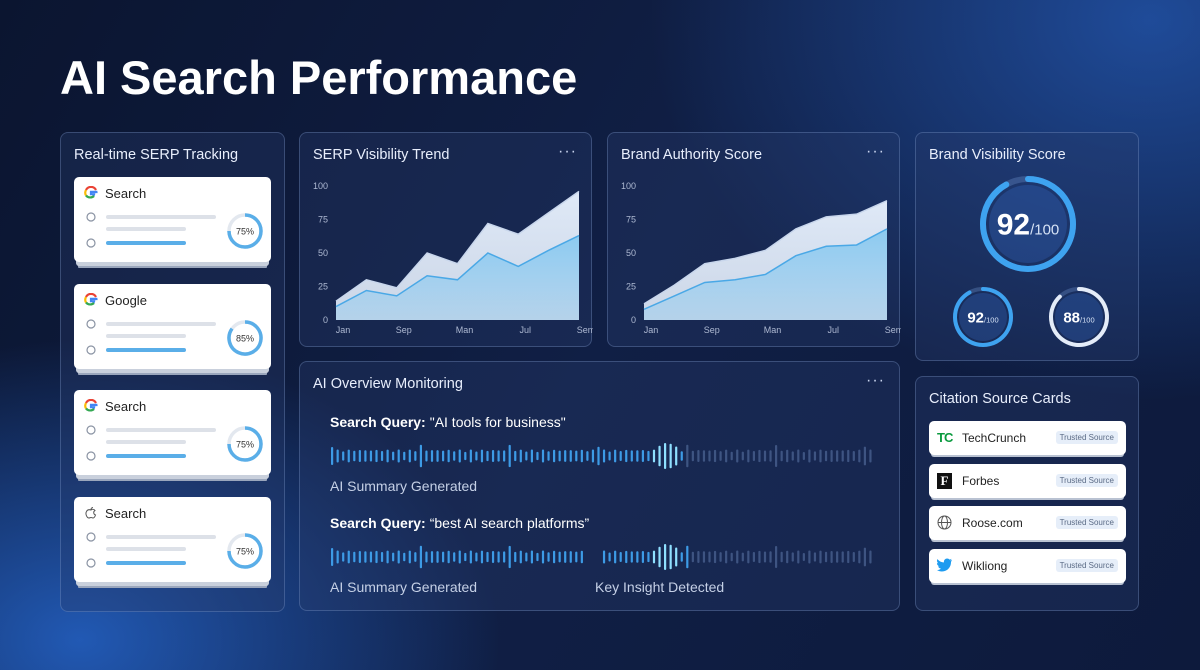  Describe the element at coordinates (985, 565) in the screenshot. I see `source-name: Wikliong` at that location.